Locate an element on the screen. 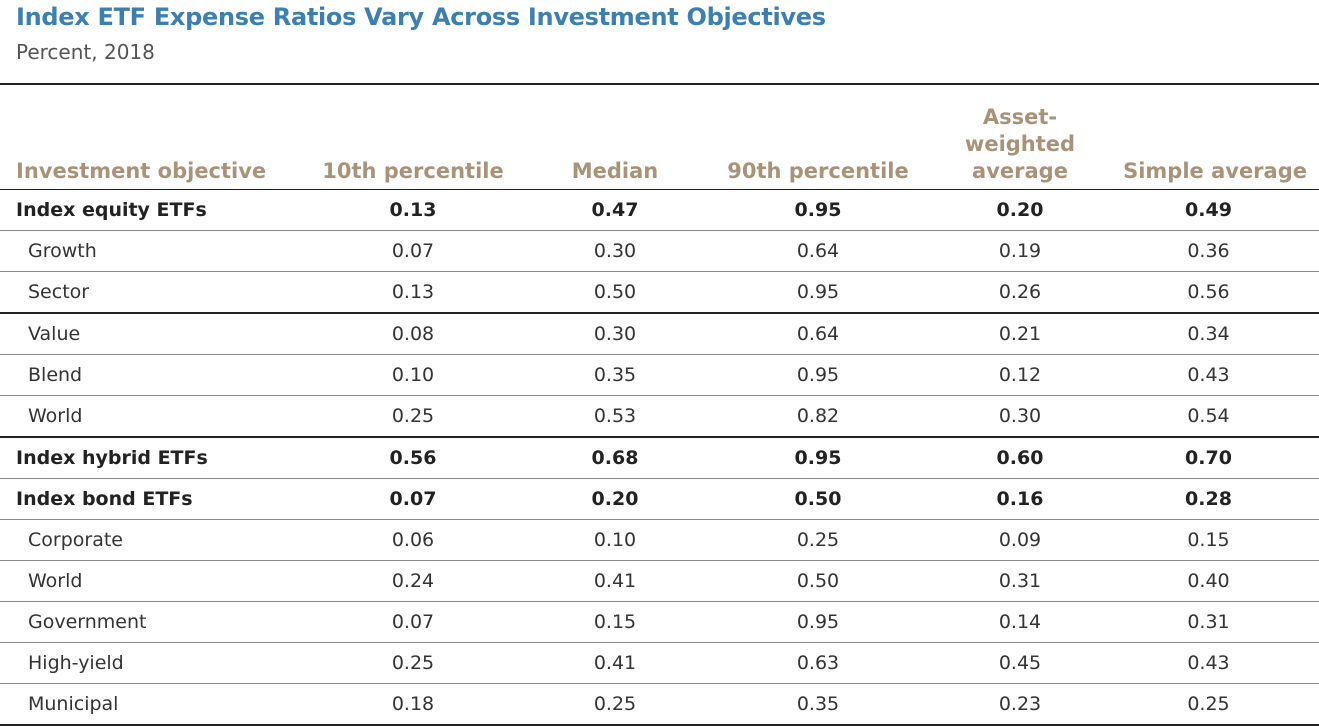 This screenshot has height=726, width=1319. cell-simple-average: 0.36 is located at coordinates (1208, 251).